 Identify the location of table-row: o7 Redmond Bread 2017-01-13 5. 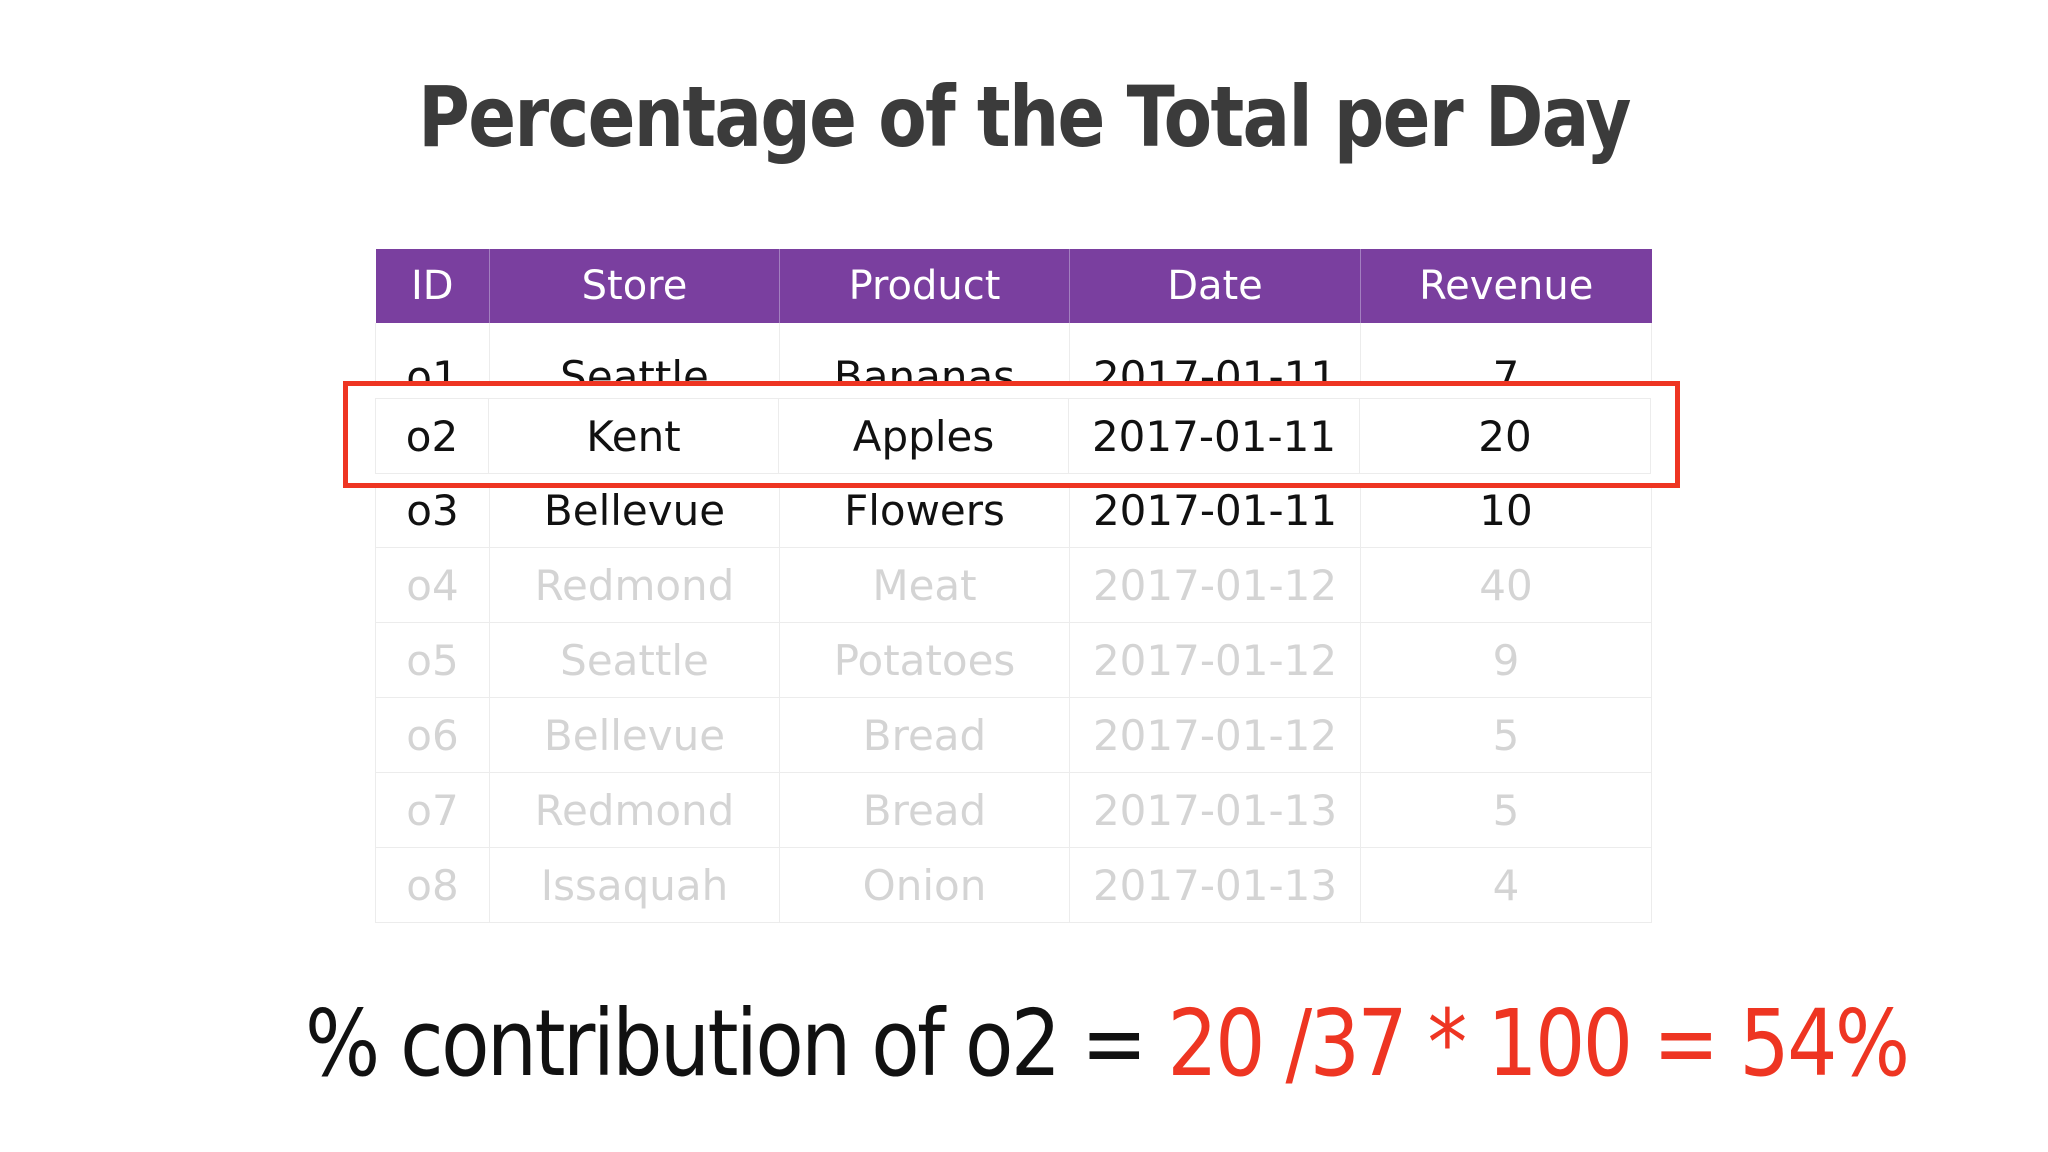
(1013, 810).